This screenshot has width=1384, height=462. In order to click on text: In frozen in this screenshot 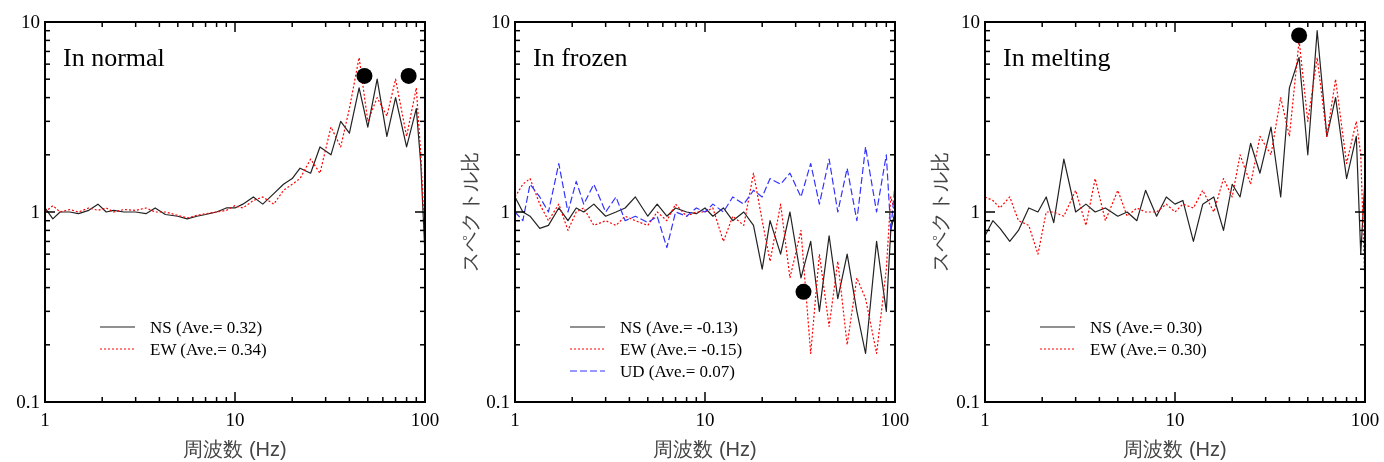, I will do `click(580, 57)`.